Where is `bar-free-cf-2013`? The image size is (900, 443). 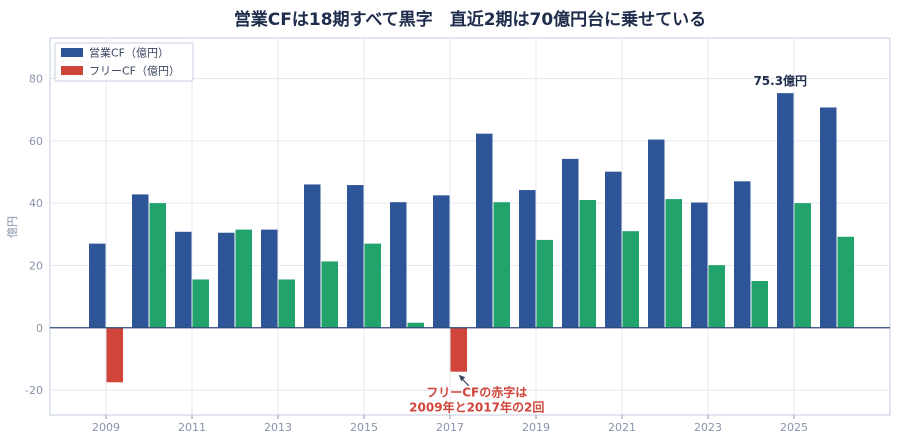
bar-free-cf-2013 is located at coordinates (286, 303).